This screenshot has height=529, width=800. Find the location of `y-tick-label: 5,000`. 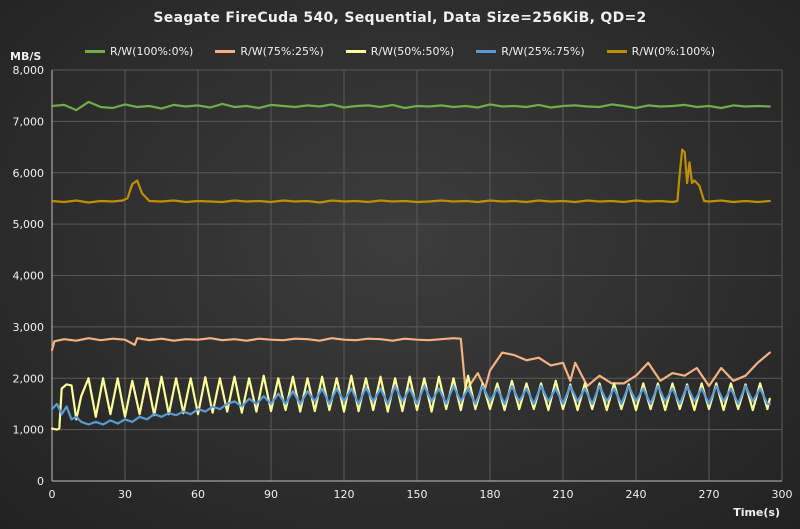

y-tick-label: 5,000 is located at coordinates (29, 224).